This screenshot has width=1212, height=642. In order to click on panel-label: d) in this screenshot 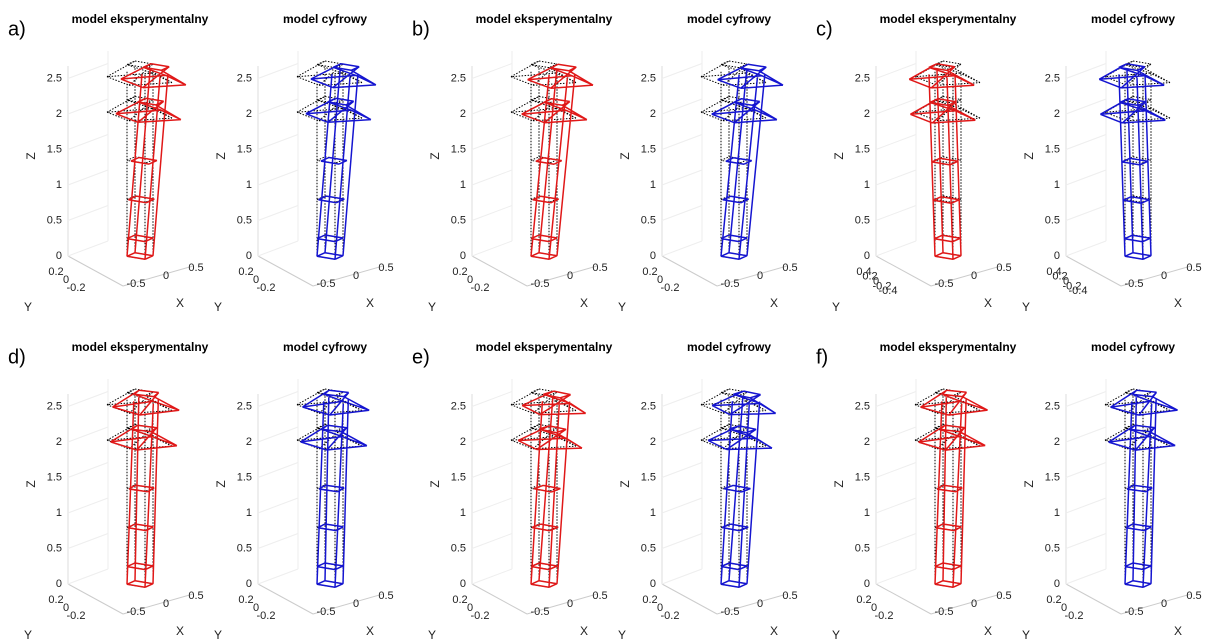, I will do `click(17, 357)`.